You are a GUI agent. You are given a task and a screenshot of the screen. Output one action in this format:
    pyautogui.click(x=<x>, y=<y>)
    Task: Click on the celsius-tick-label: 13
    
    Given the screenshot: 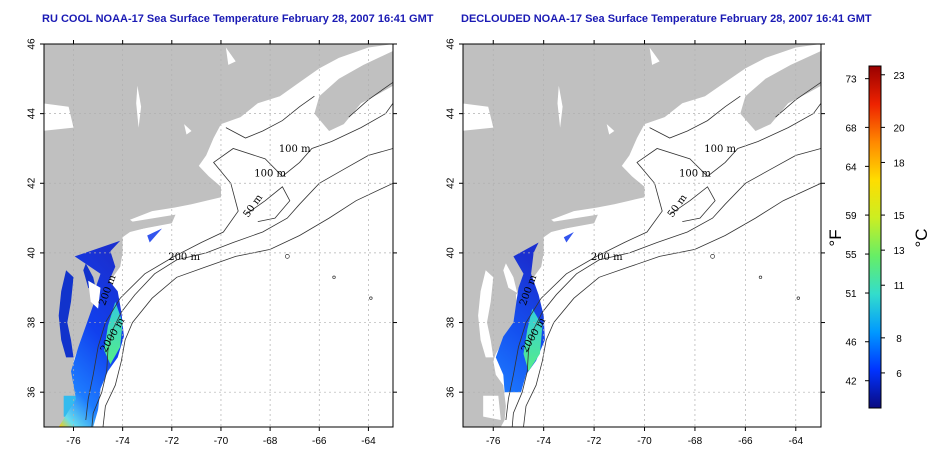 What is the action you would take?
    pyautogui.click(x=899, y=251)
    